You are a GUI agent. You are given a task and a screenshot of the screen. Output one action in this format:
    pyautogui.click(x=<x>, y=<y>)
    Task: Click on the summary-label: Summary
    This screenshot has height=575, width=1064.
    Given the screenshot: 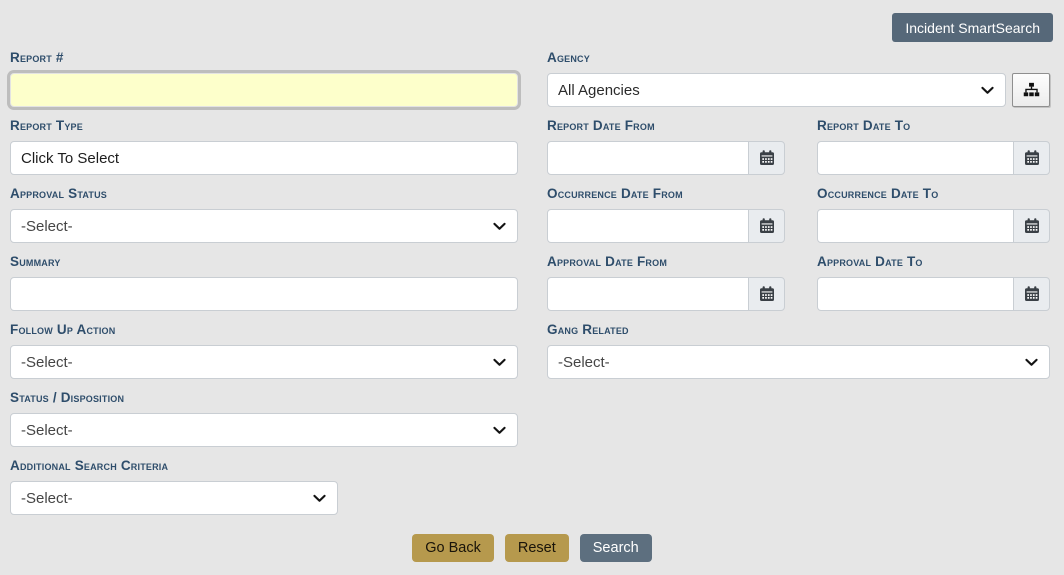 What is the action you would take?
    pyautogui.click(x=35, y=261)
    